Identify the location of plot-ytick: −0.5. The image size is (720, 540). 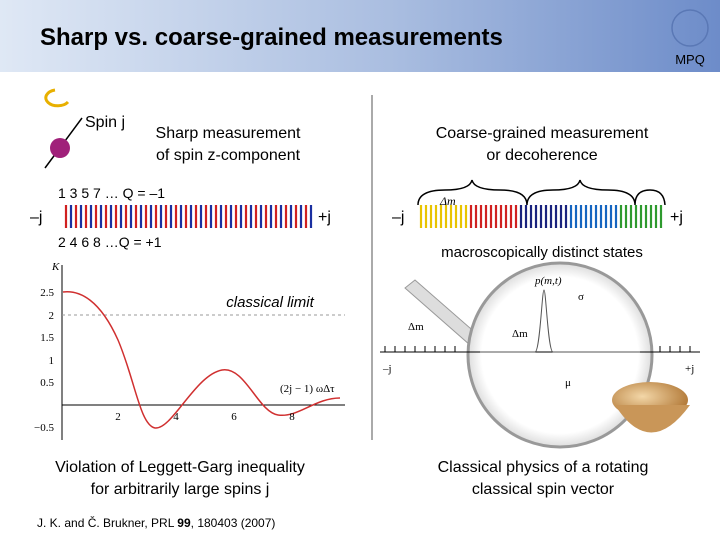
(44, 428).